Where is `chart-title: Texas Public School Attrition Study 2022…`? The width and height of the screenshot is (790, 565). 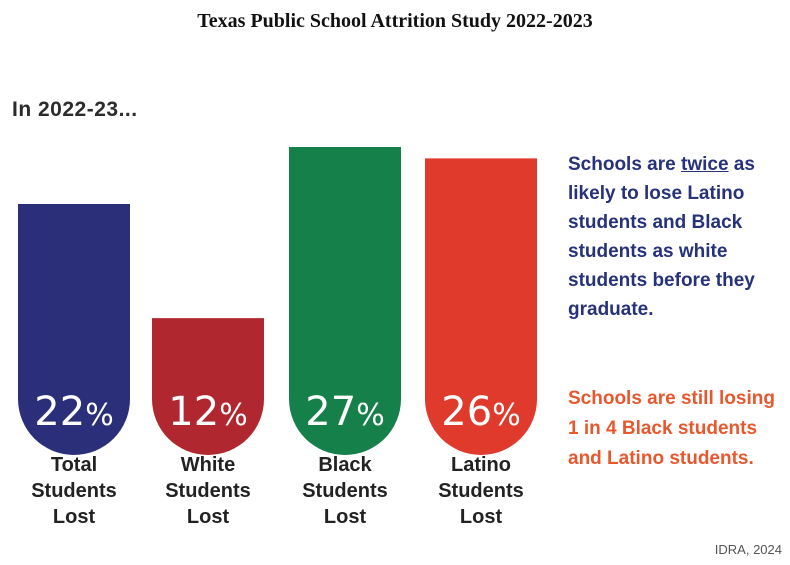
chart-title: Texas Public School Attrition Study 2022… is located at coordinates (395, 21).